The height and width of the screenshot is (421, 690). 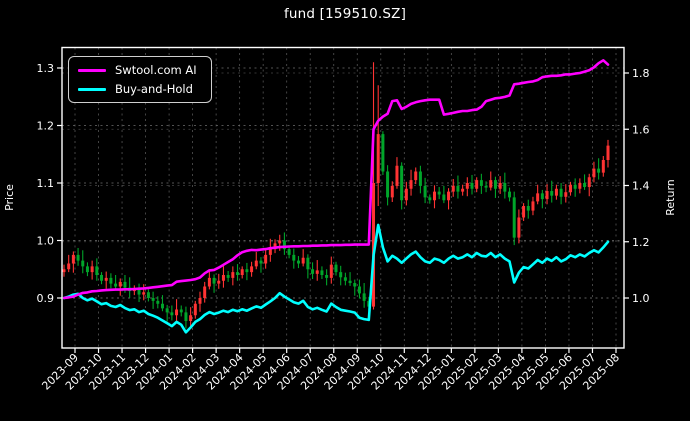 I want to click on y-tick-labels-left: 0.9 1.0 1.1 1.2 1.3, so click(x=46, y=183).